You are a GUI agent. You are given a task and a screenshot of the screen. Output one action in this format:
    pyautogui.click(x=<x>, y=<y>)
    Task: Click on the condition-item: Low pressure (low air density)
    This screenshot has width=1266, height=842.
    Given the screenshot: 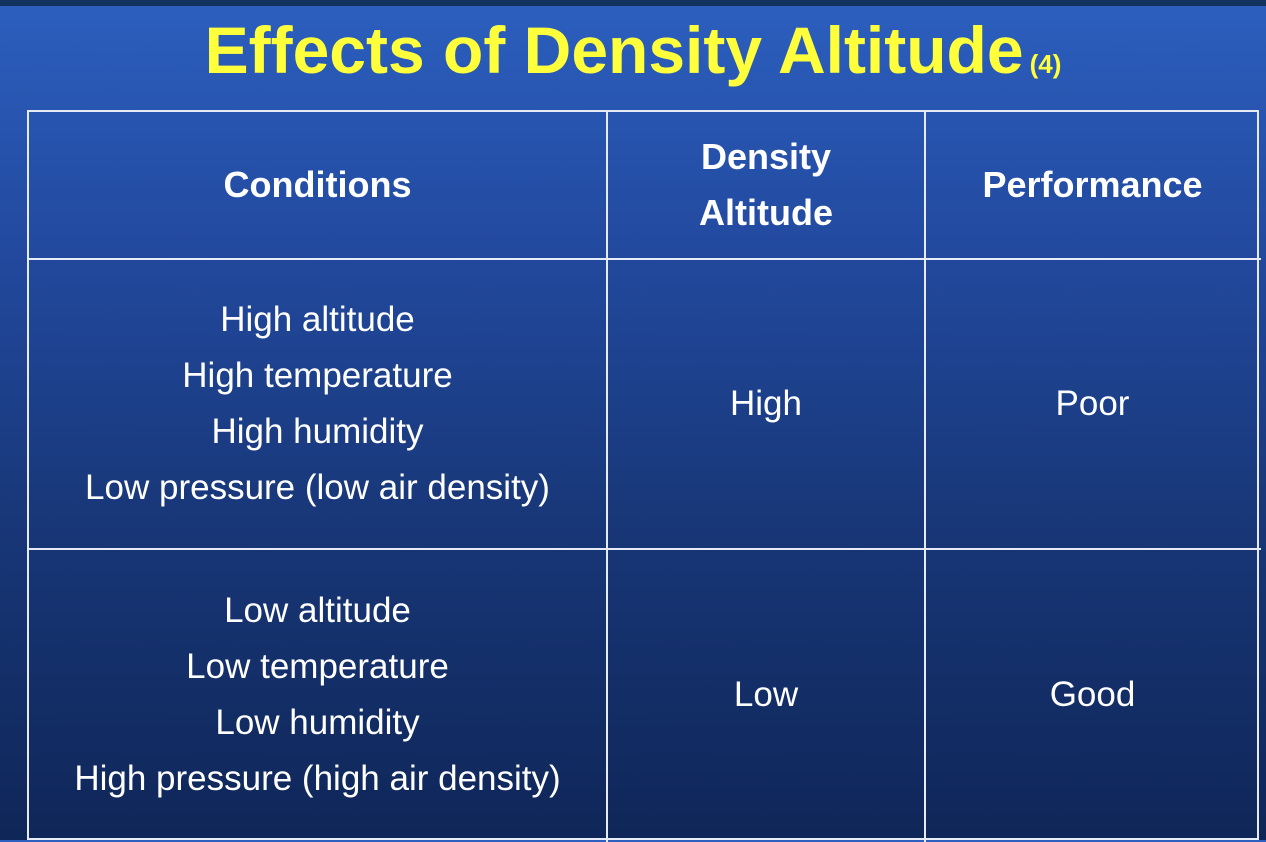 What is the action you would take?
    pyautogui.click(x=317, y=487)
    